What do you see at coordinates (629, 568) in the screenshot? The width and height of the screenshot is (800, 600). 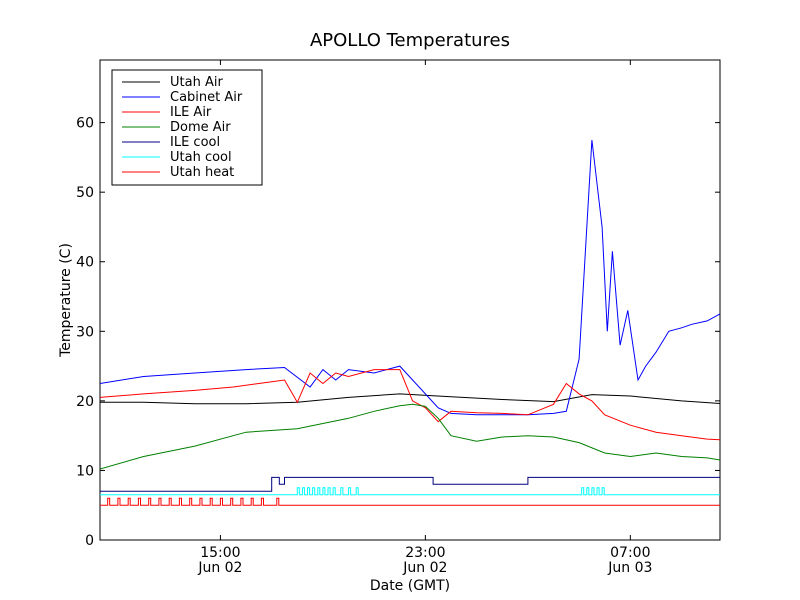 I see `x-tick-label-date: Jun 03` at bounding box center [629, 568].